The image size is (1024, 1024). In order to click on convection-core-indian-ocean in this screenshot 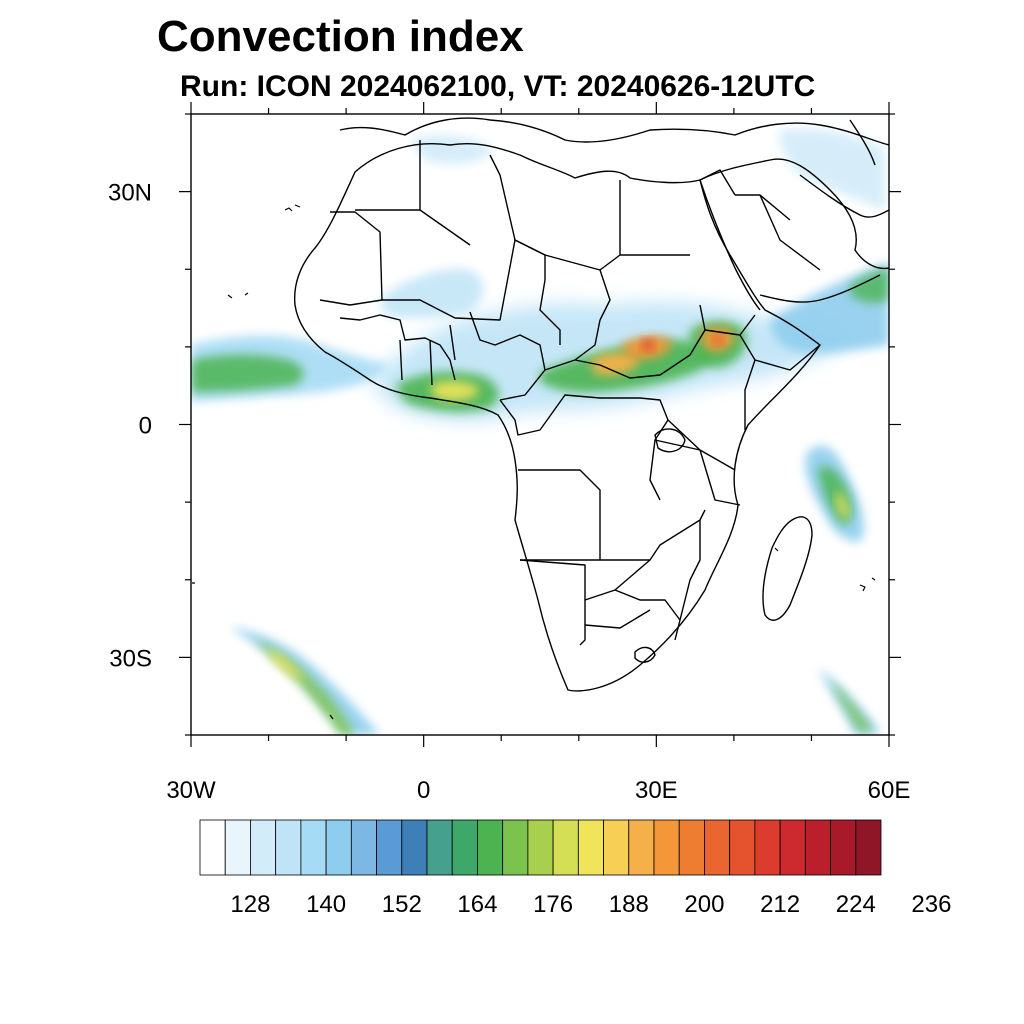, I will do `click(851, 706)`.